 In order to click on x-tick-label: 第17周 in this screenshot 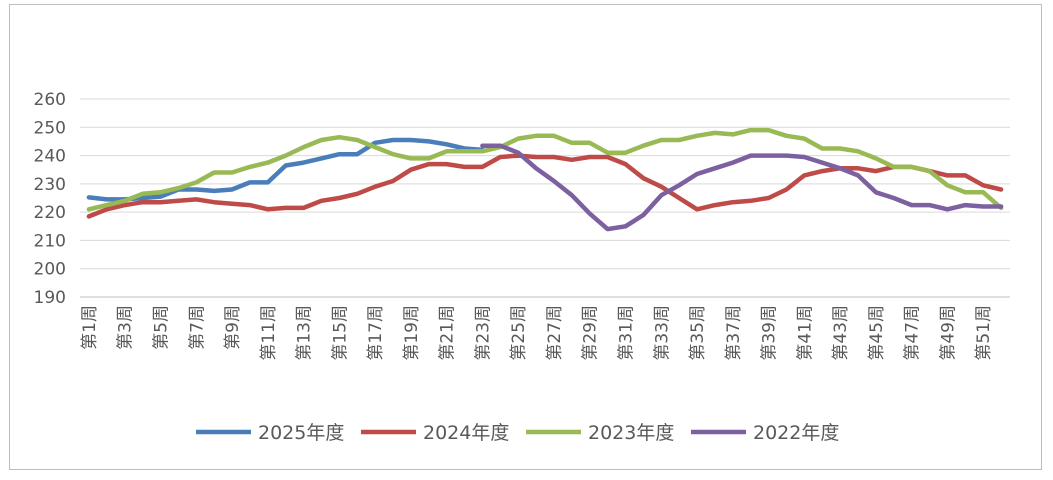, I will do `click(376, 333)`.